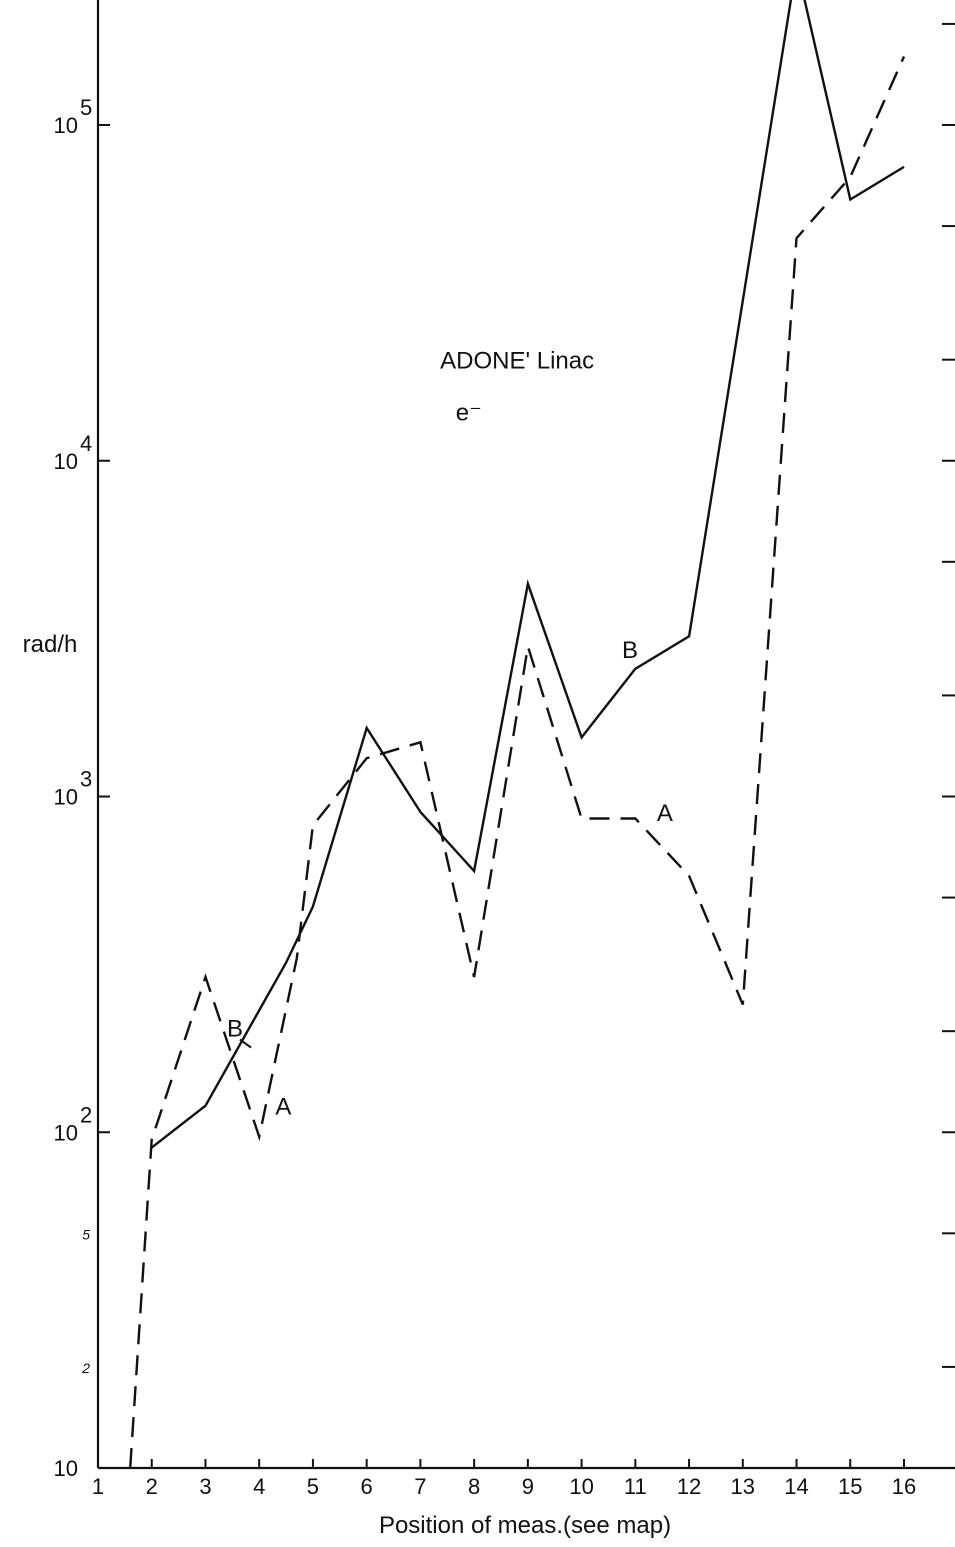 The image size is (955, 1547). I want to click on x-tick-label-16: 16, so click(904, 1486).